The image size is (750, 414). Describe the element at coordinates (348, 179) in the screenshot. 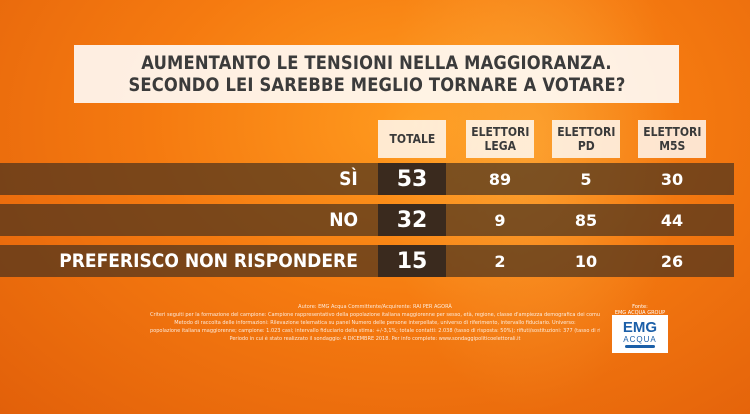

I see `row-label: SÌ` at that location.